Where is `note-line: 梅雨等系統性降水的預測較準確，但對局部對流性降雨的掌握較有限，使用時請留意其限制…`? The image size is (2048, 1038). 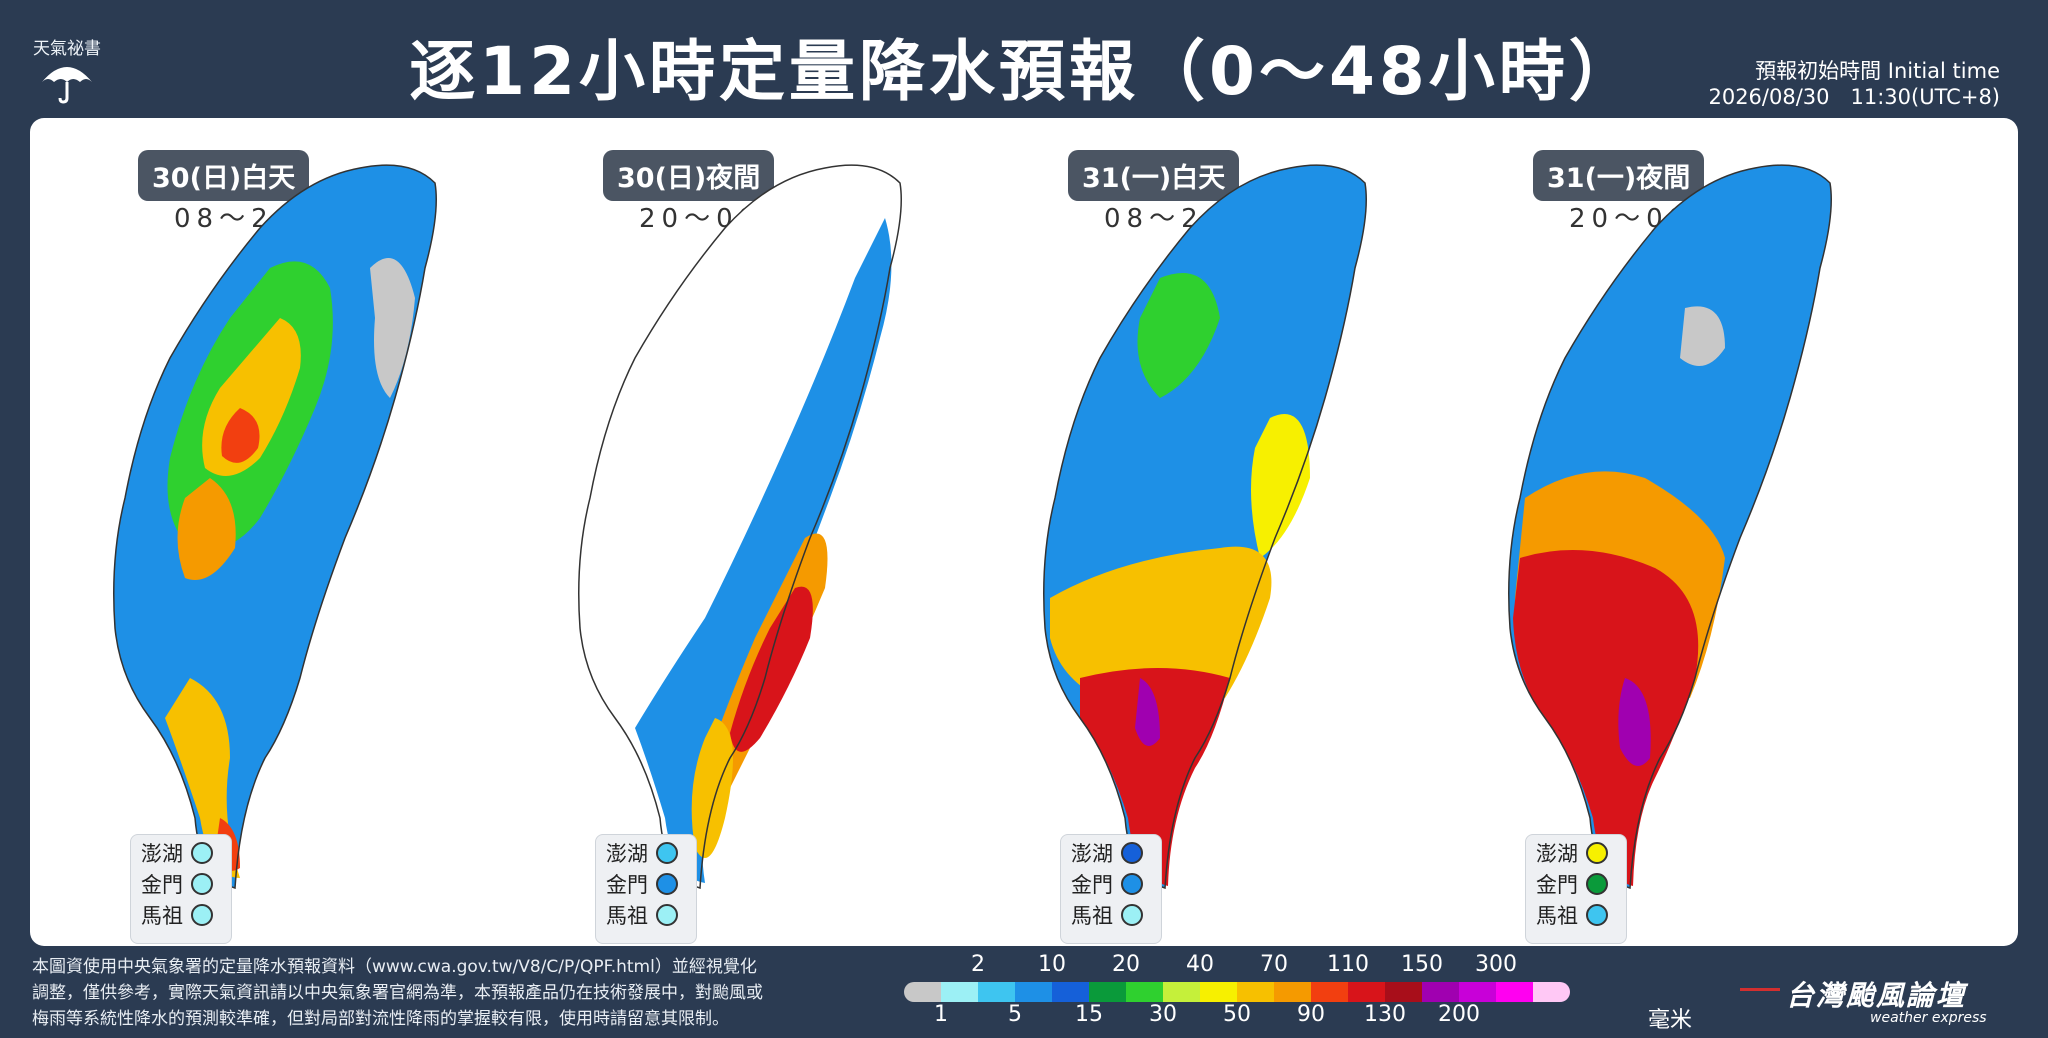
note-line: 梅雨等系統性降水的預測較準確，但對局部對流性降雨的掌握較有限，使用時請留意其限制… is located at coordinates (380, 1019).